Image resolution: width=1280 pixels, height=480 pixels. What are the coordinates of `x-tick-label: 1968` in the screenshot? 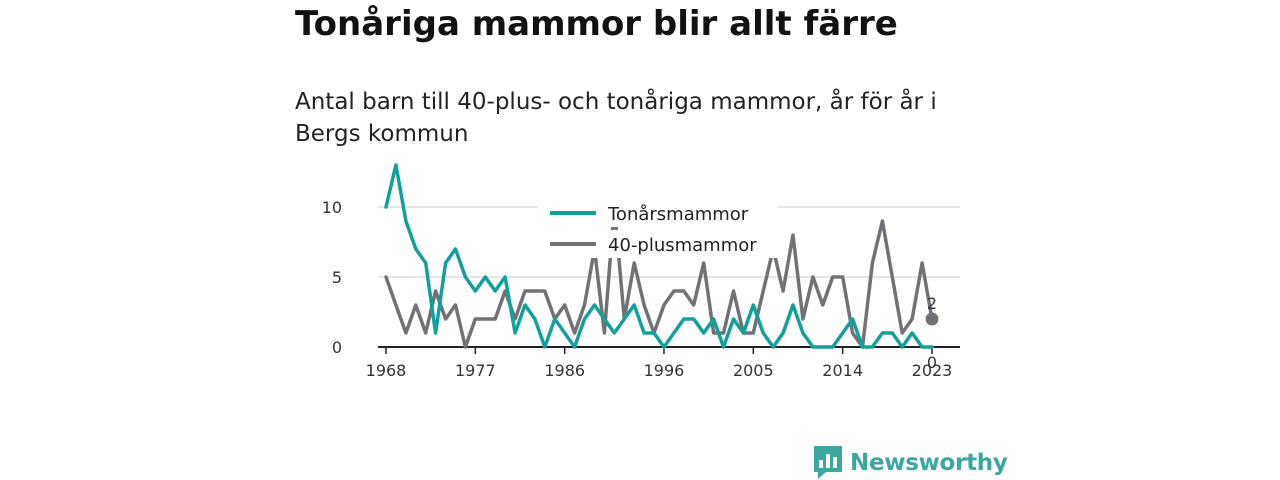 It's located at (386, 370).